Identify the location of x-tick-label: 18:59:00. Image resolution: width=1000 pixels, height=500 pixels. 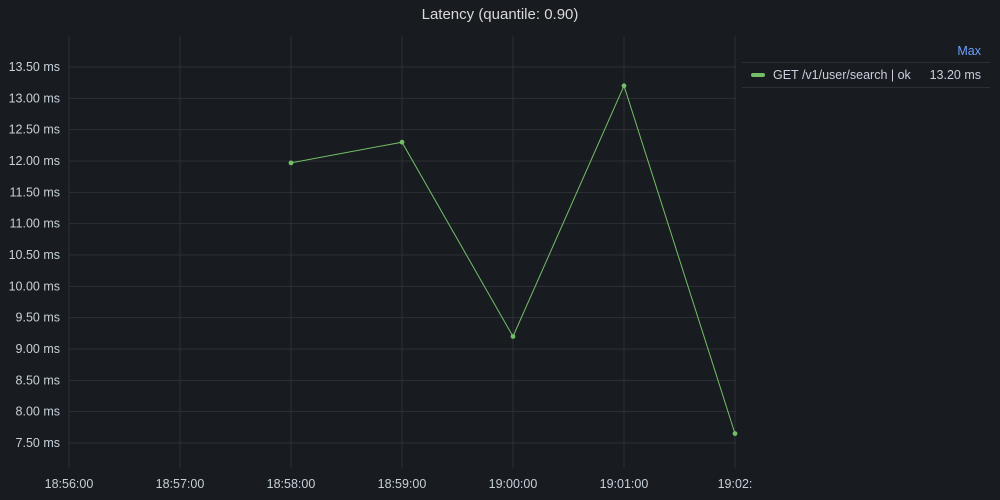
(402, 484).